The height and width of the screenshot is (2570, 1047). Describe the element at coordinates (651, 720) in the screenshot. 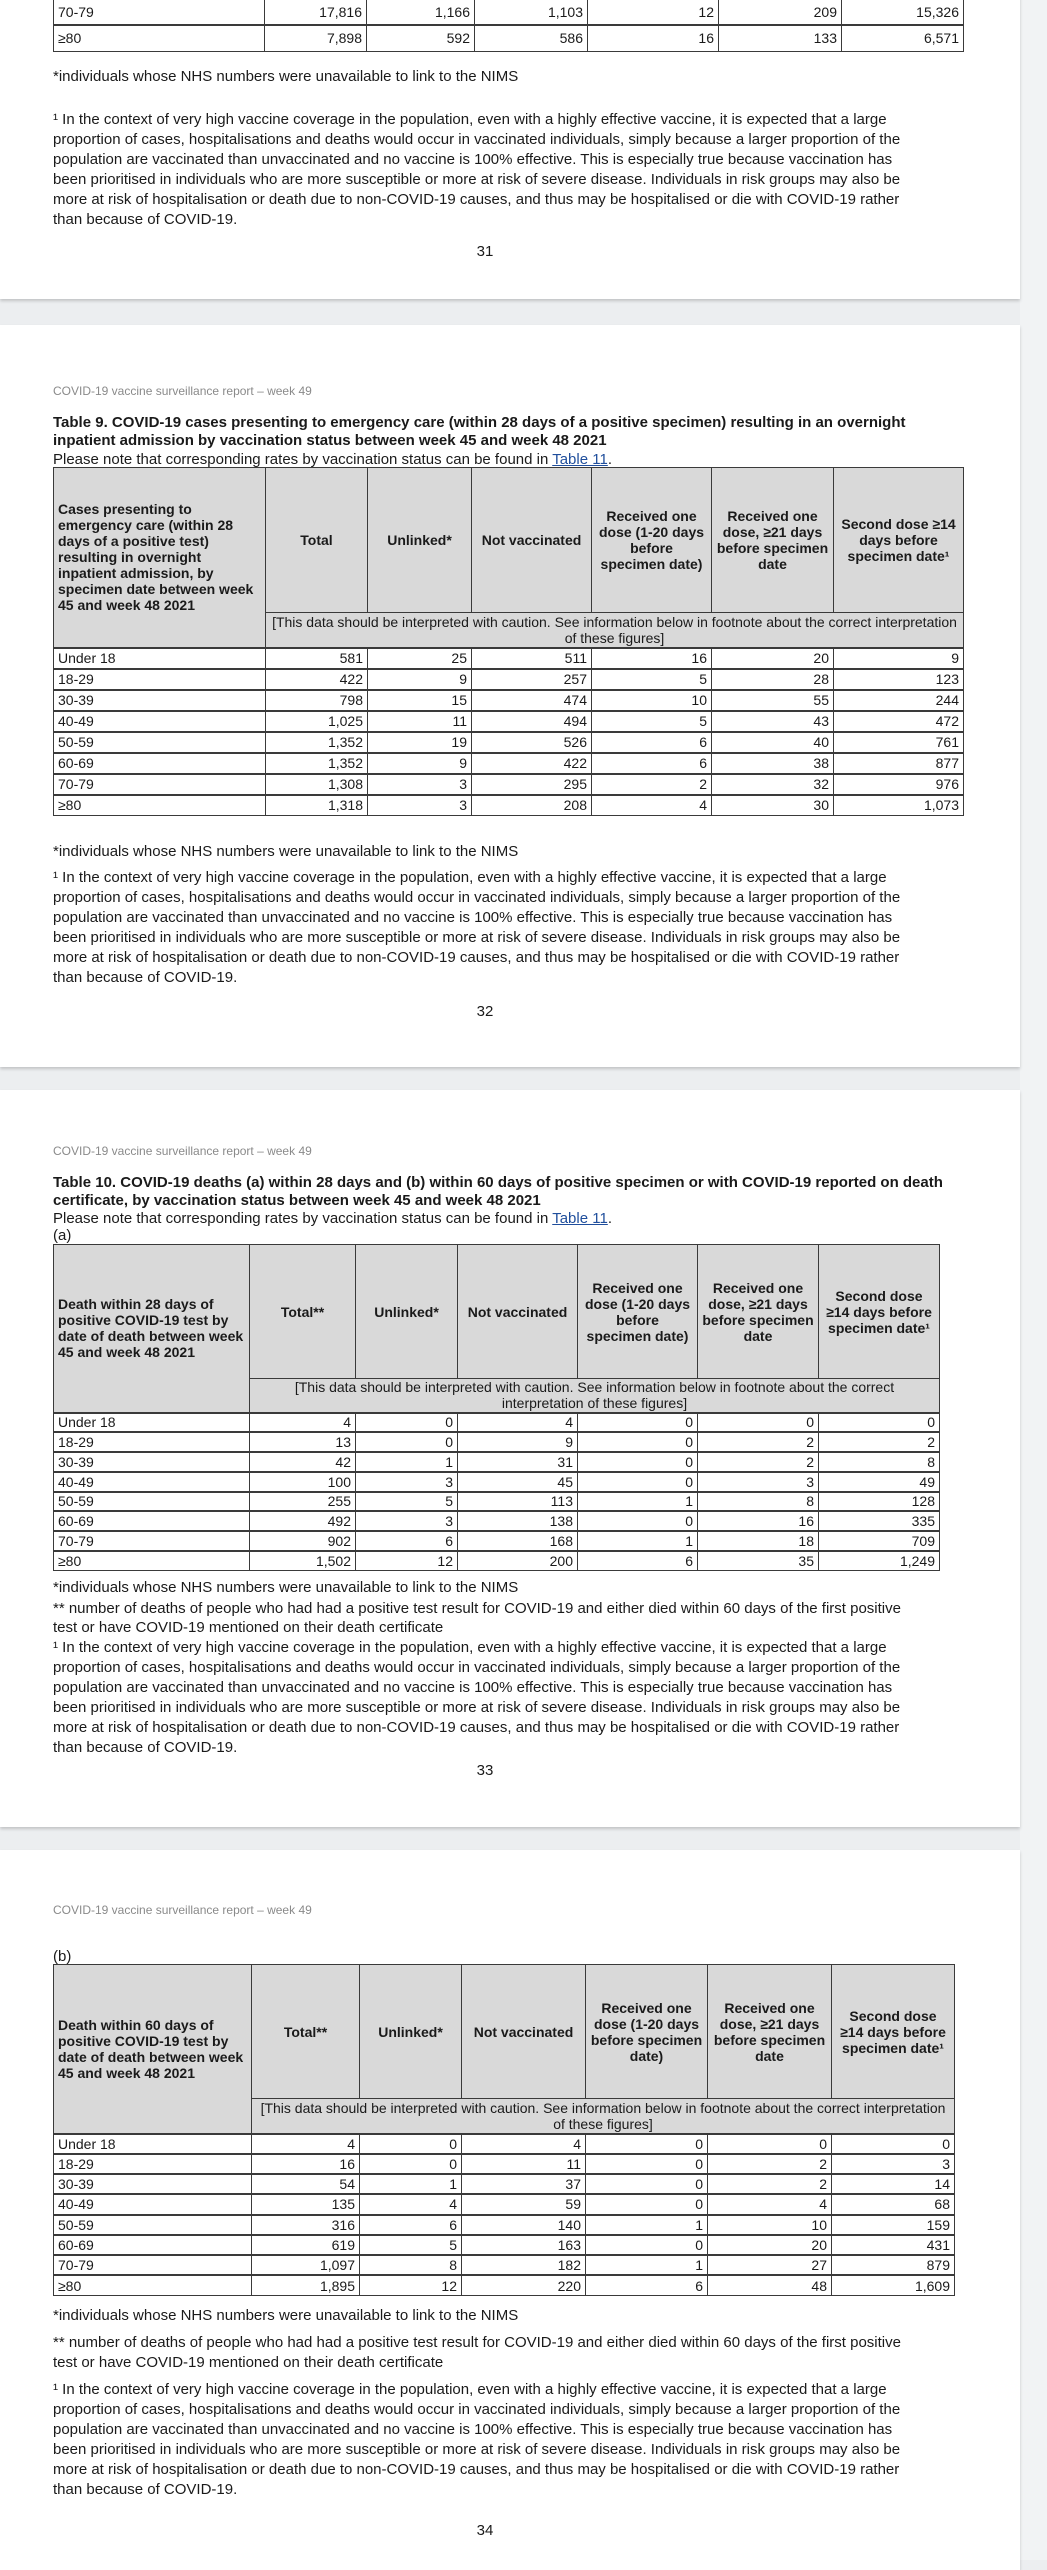

I see `value-cell: 5` at that location.